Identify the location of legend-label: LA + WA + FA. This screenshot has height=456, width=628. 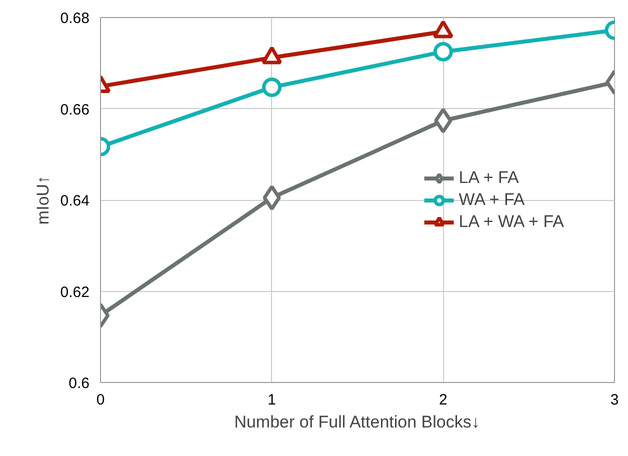
(511, 222).